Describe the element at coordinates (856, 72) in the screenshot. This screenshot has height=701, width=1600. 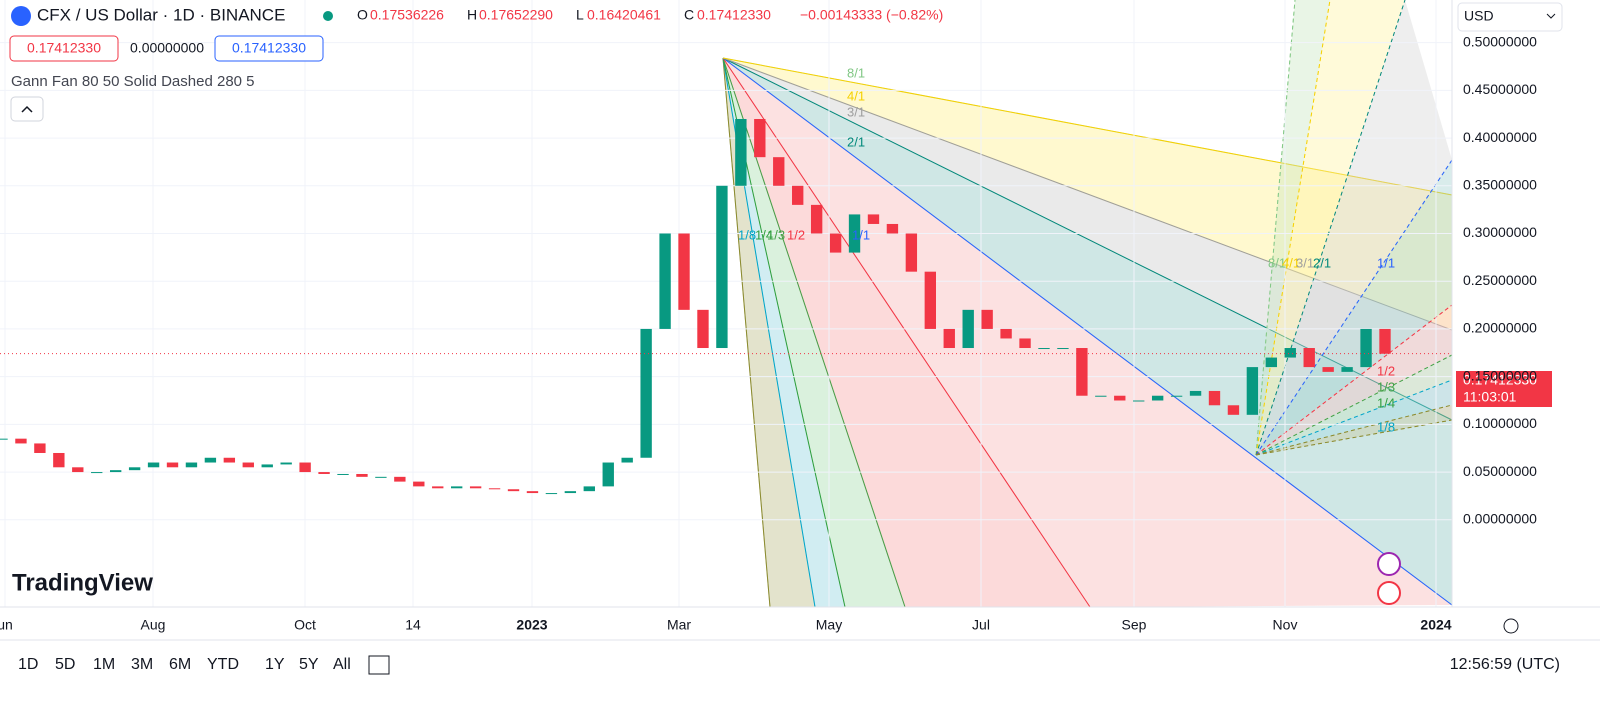
I see `fan-level-label: 8/1` at that location.